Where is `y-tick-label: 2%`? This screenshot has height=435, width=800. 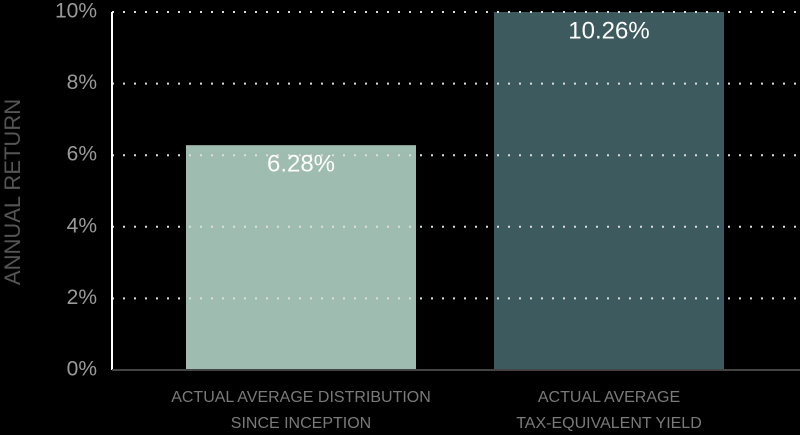 y-tick-label: 2% is located at coordinates (82, 297).